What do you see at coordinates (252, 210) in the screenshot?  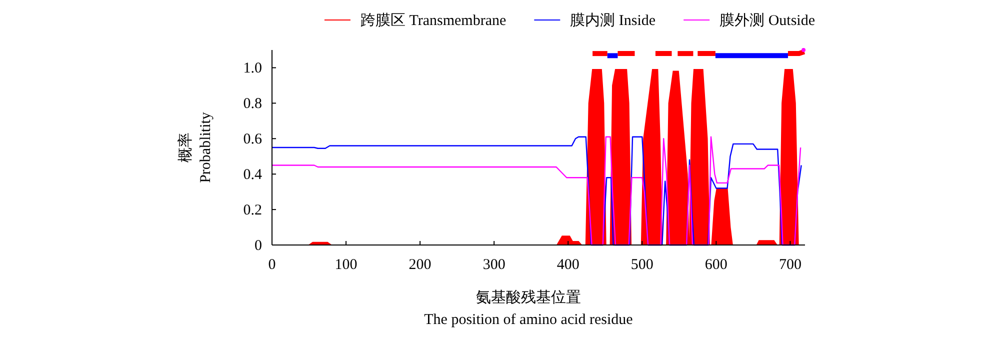 I see `y-tick-label: 0.2` at bounding box center [252, 210].